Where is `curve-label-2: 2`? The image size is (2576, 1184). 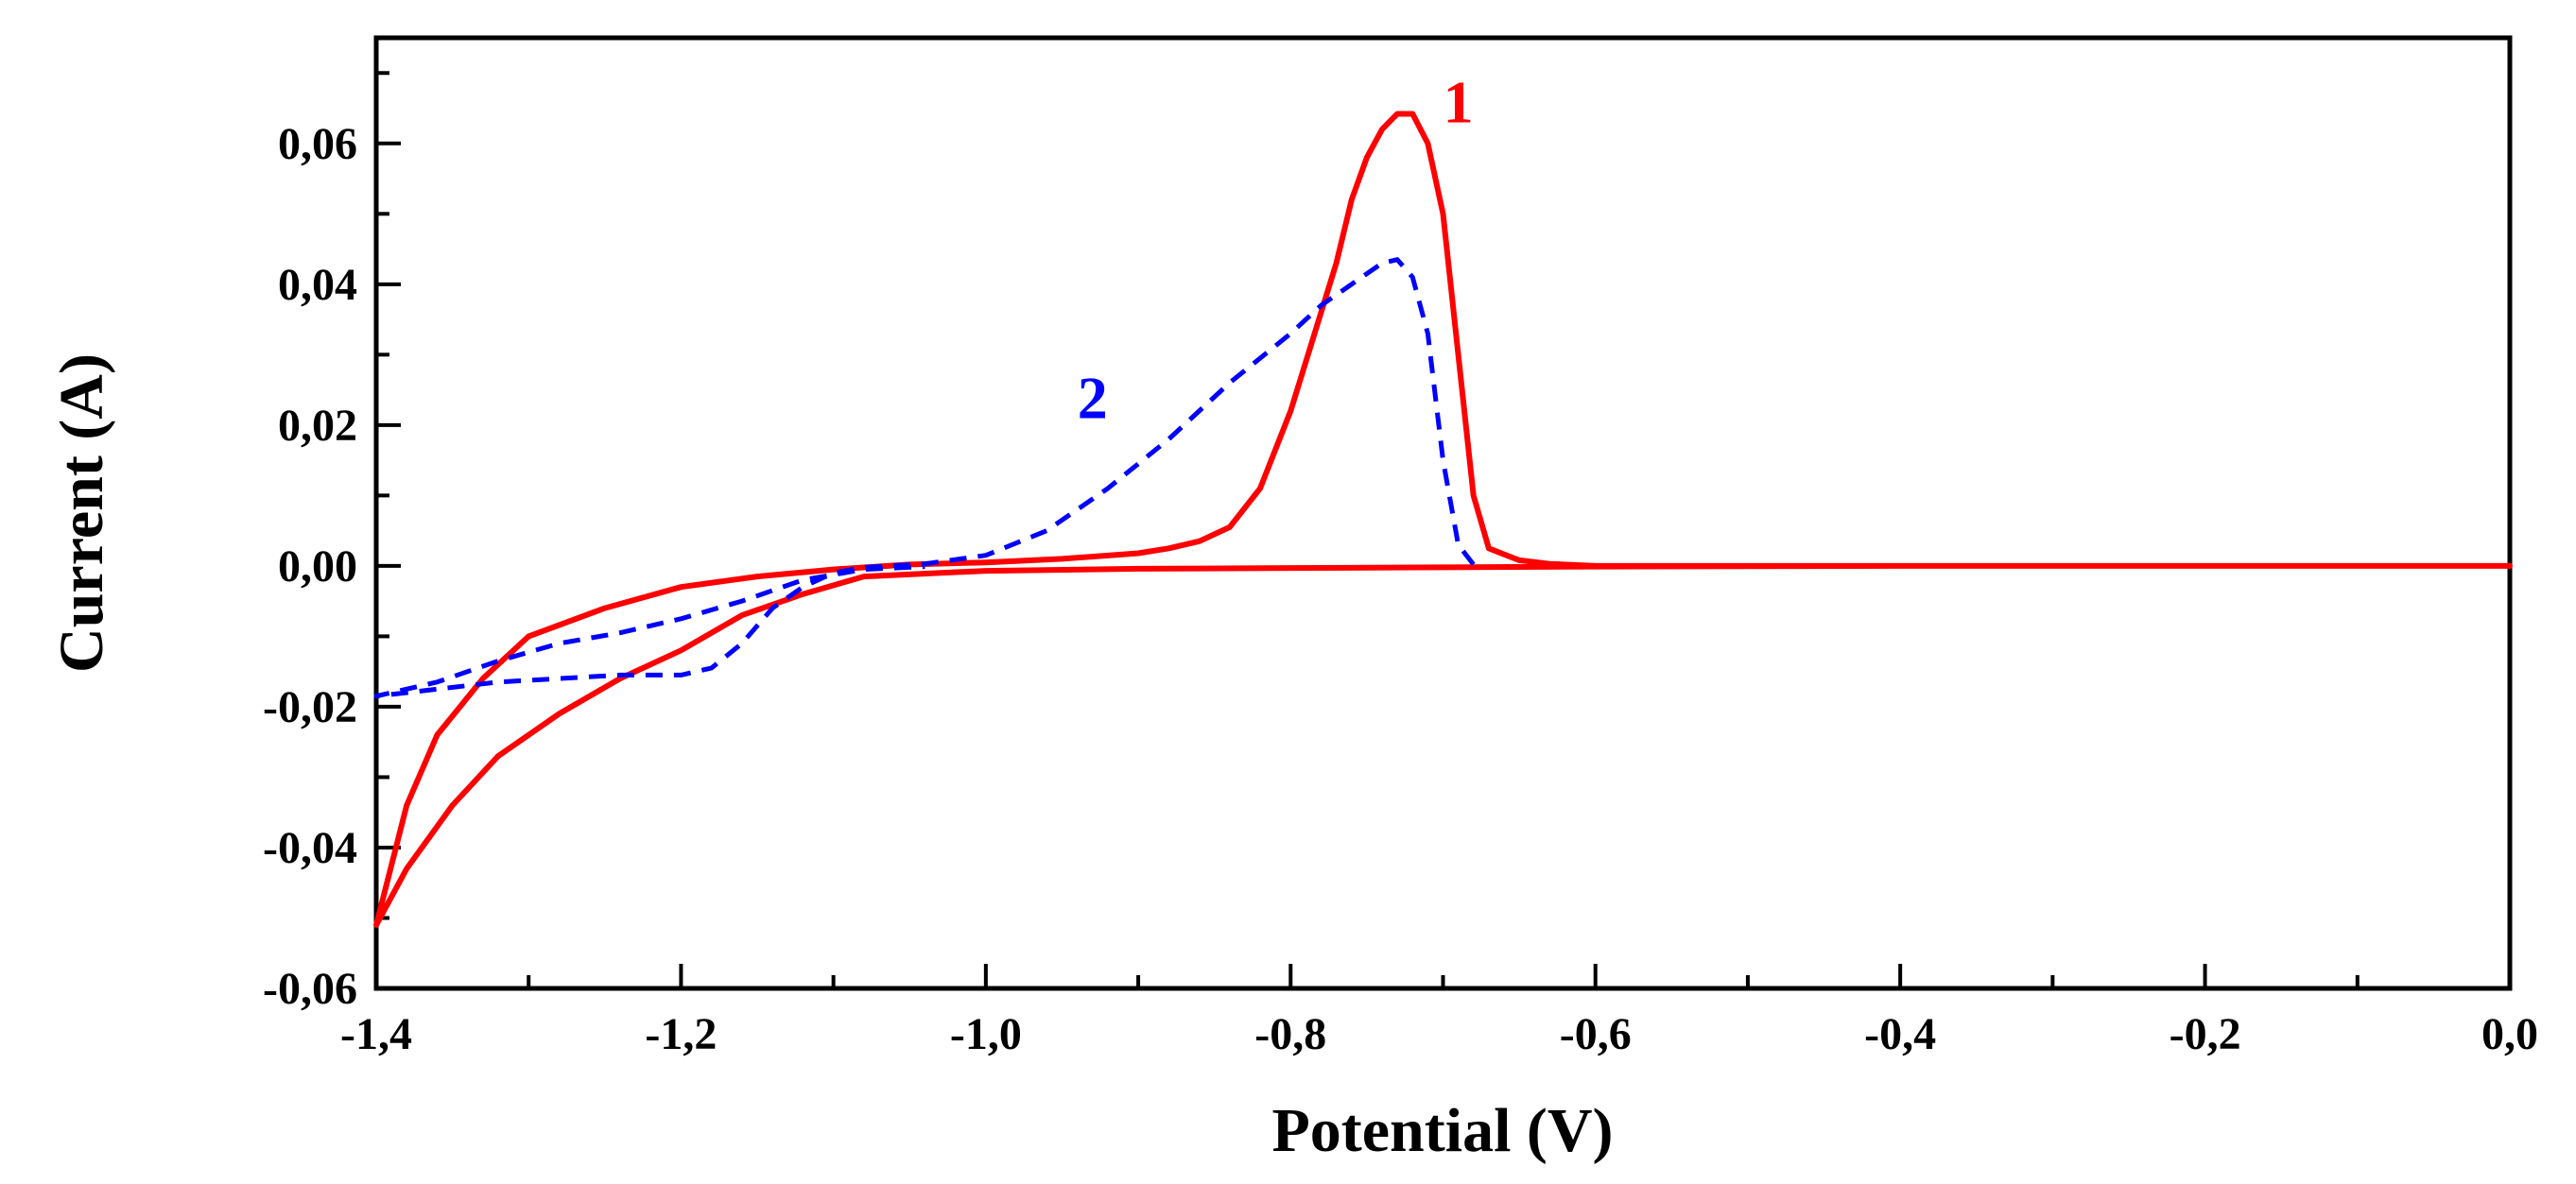
curve-label-2: 2 is located at coordinates (1093, 397).